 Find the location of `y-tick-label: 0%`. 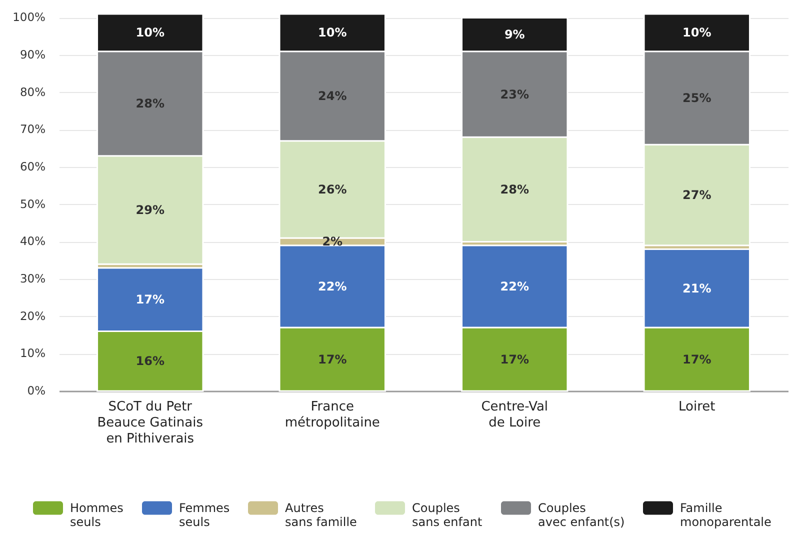

y-tick-label: 0% is located at coordinates (36, 391).